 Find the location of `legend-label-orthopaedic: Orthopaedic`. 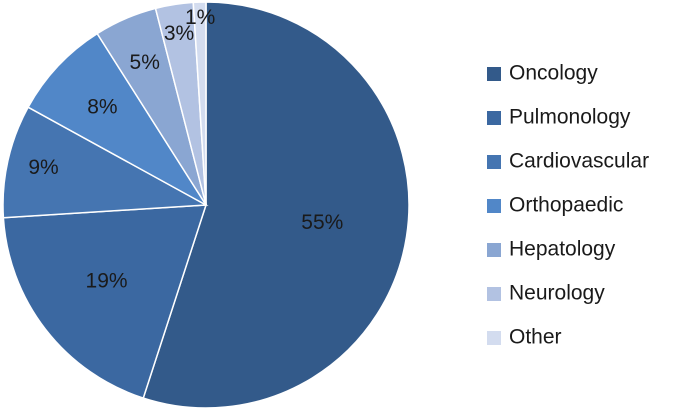

legend-label-orthopaedic: Orthopaedic is located at coordinates (566, 205).